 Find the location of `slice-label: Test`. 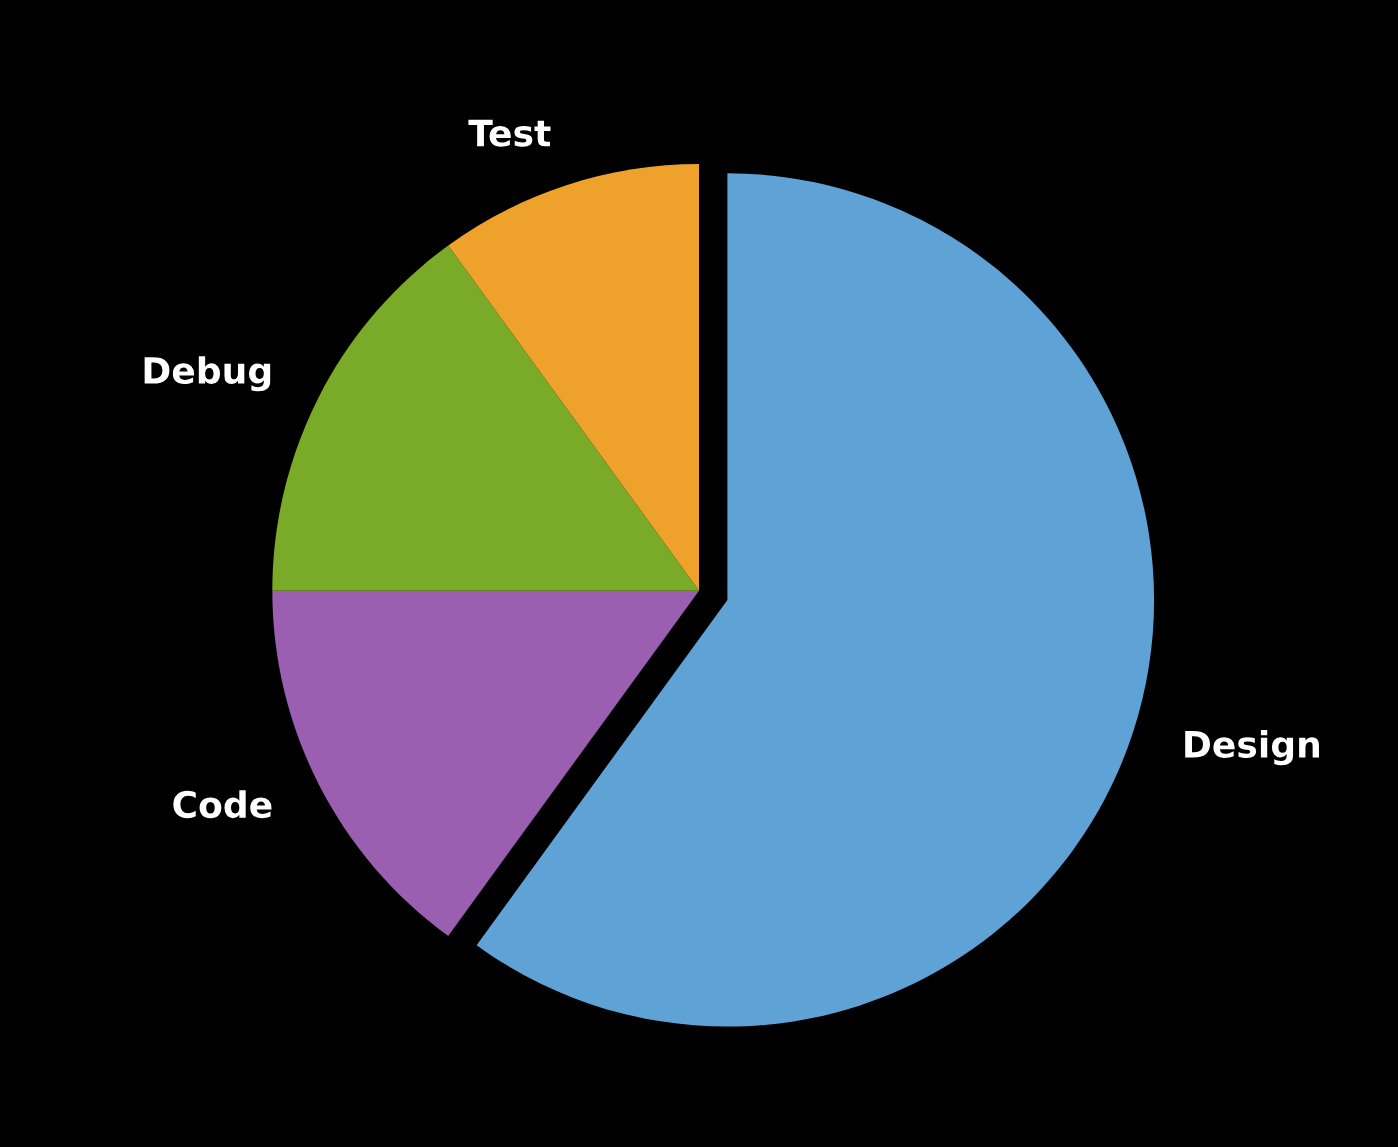

slice-label: Test is located at coordinates (509, 133).